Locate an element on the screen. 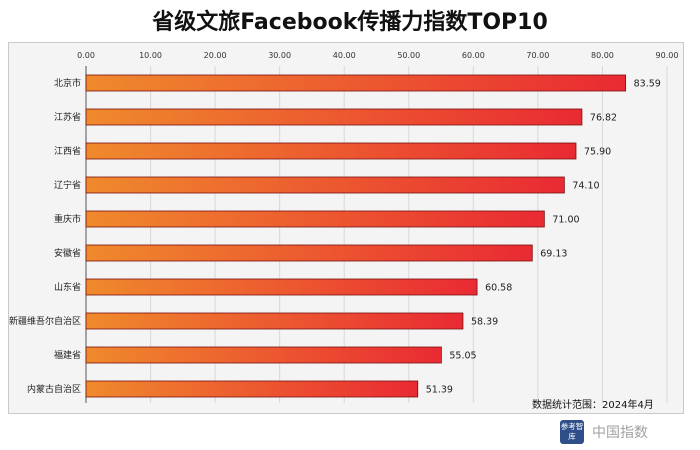 This screenshot has width=700, height=450. x-tick-label: 0.00 is located at coordinates (86, 55).